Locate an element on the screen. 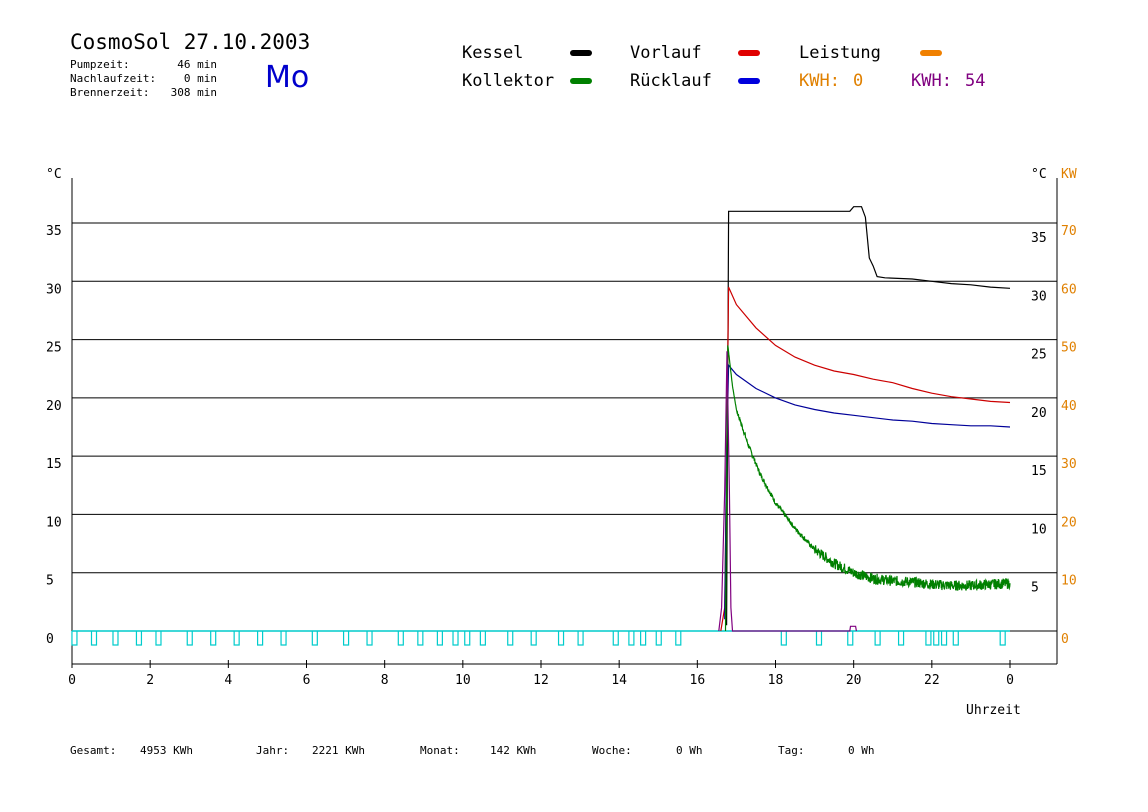 This screenshot has height=812, width=1148. y-tick-left: 35 is located at coordinates (54, 231).